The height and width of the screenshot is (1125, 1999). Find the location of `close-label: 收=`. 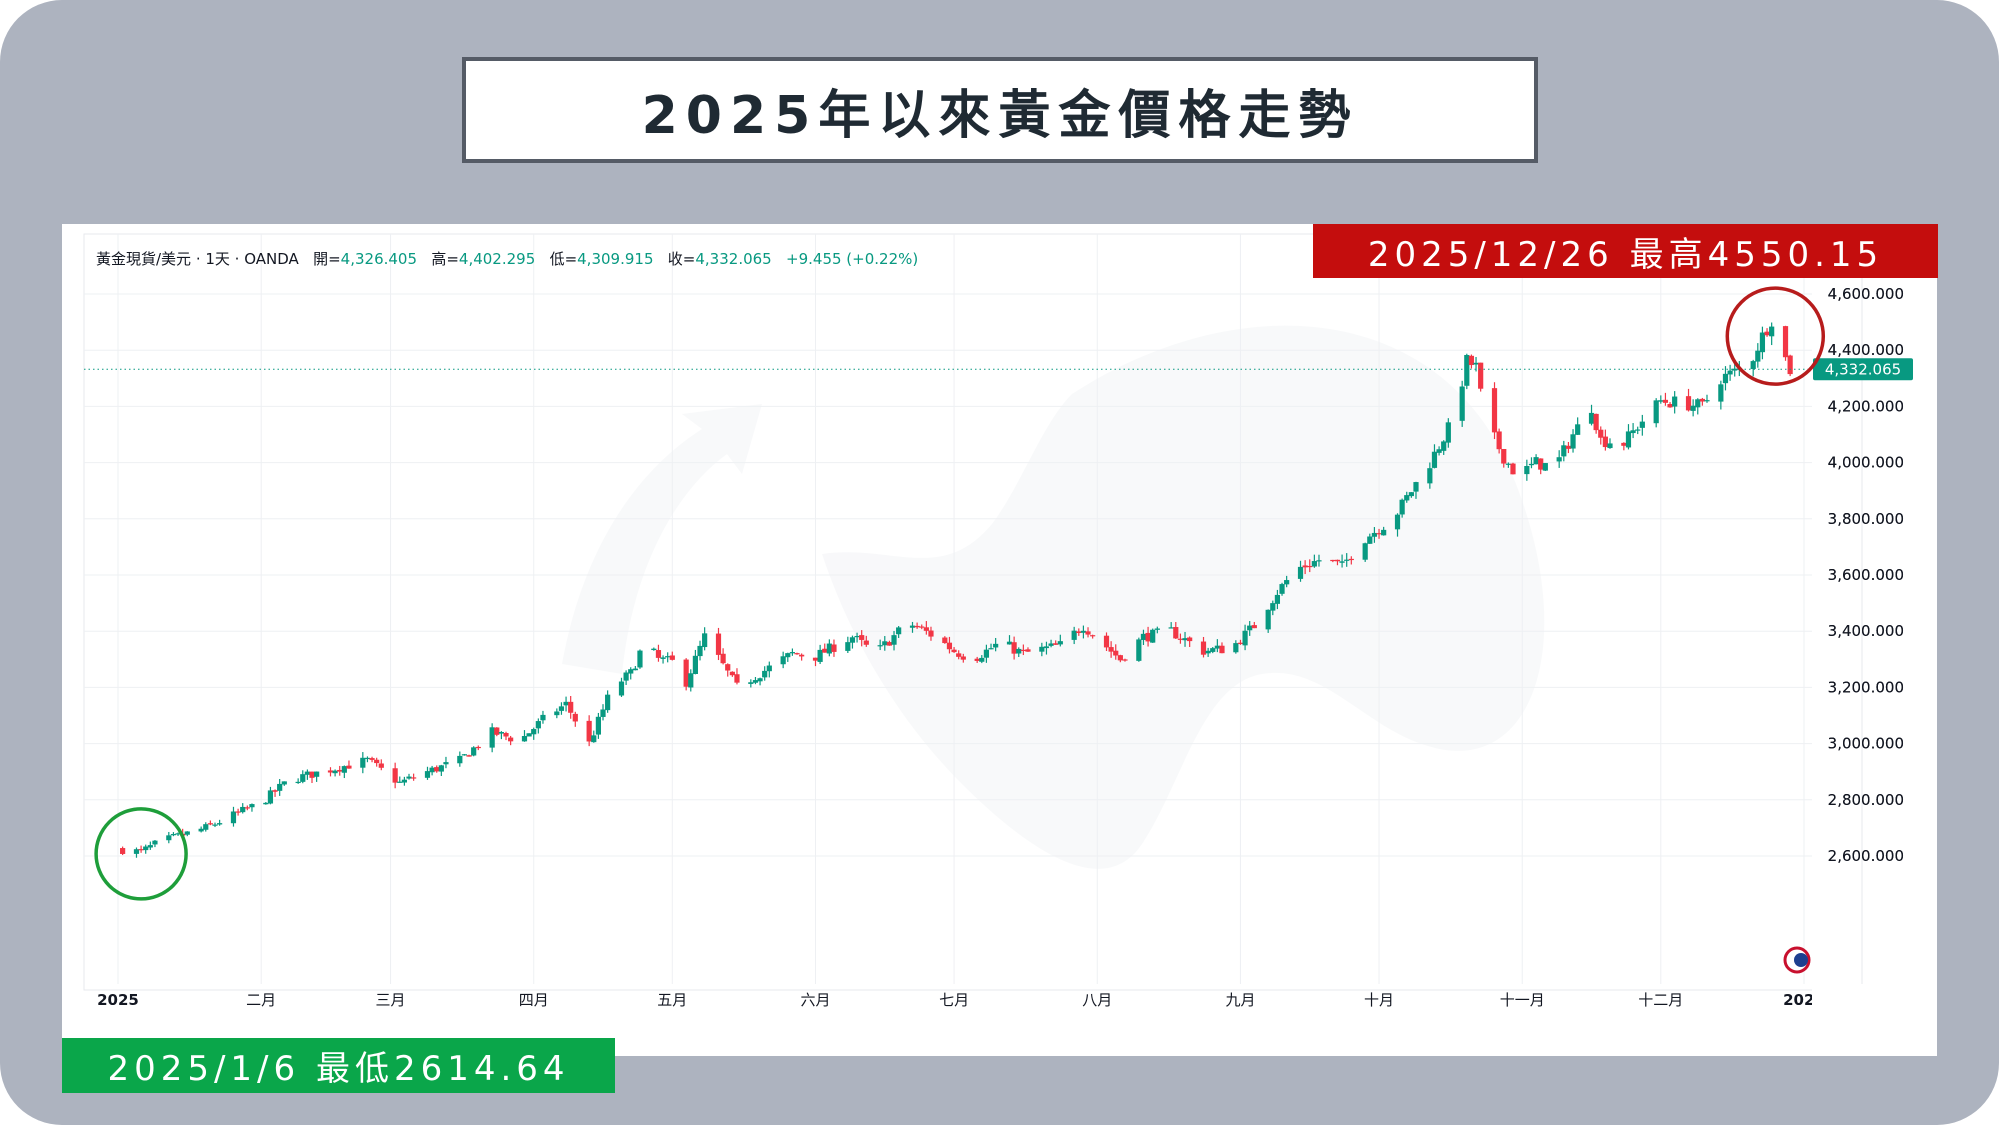

close-label: 收= is located at coordinates (681, 259).